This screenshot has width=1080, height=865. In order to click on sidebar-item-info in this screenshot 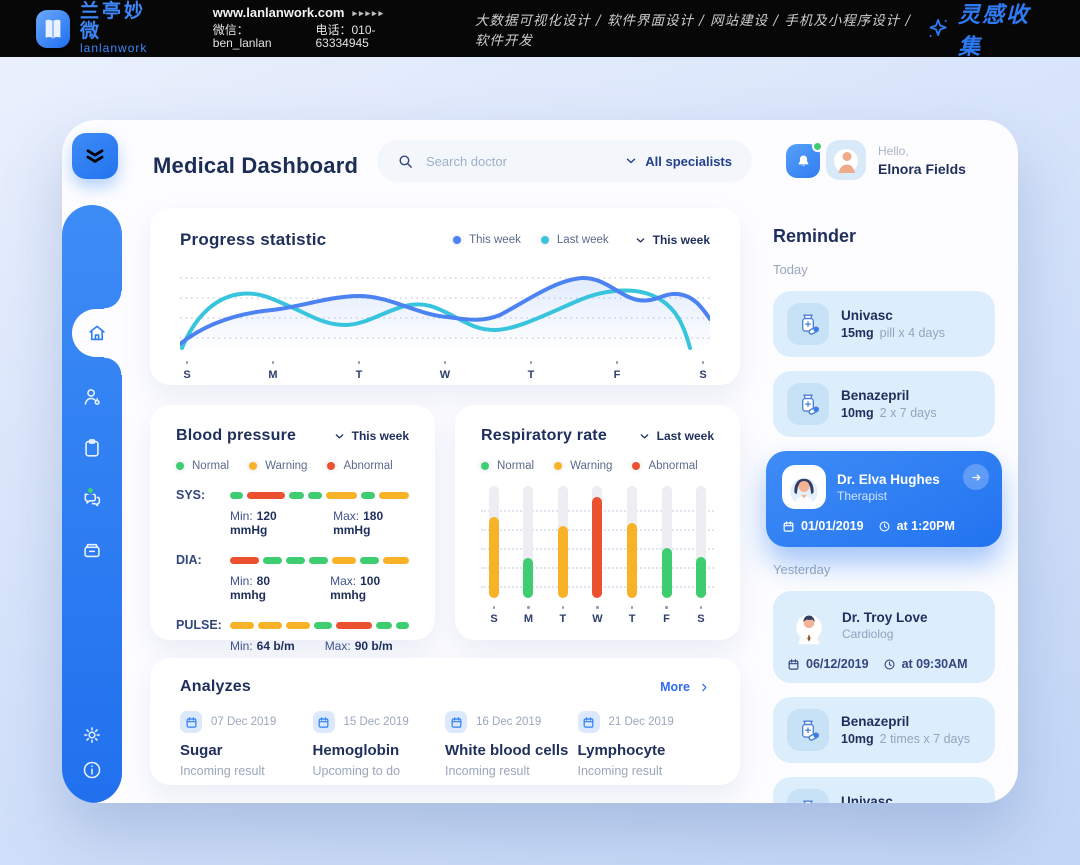, I will do `click(92, 770)`.